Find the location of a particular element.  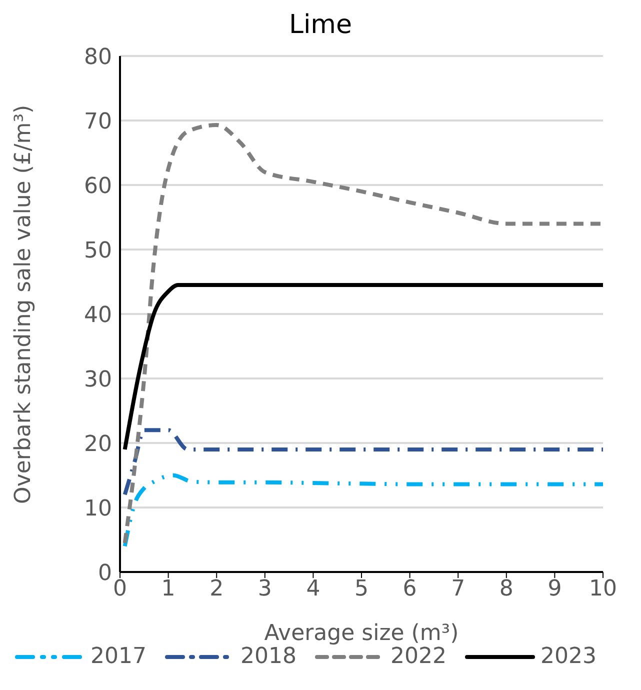

x-tick-label: 7 is located at coordinates (458, 589).